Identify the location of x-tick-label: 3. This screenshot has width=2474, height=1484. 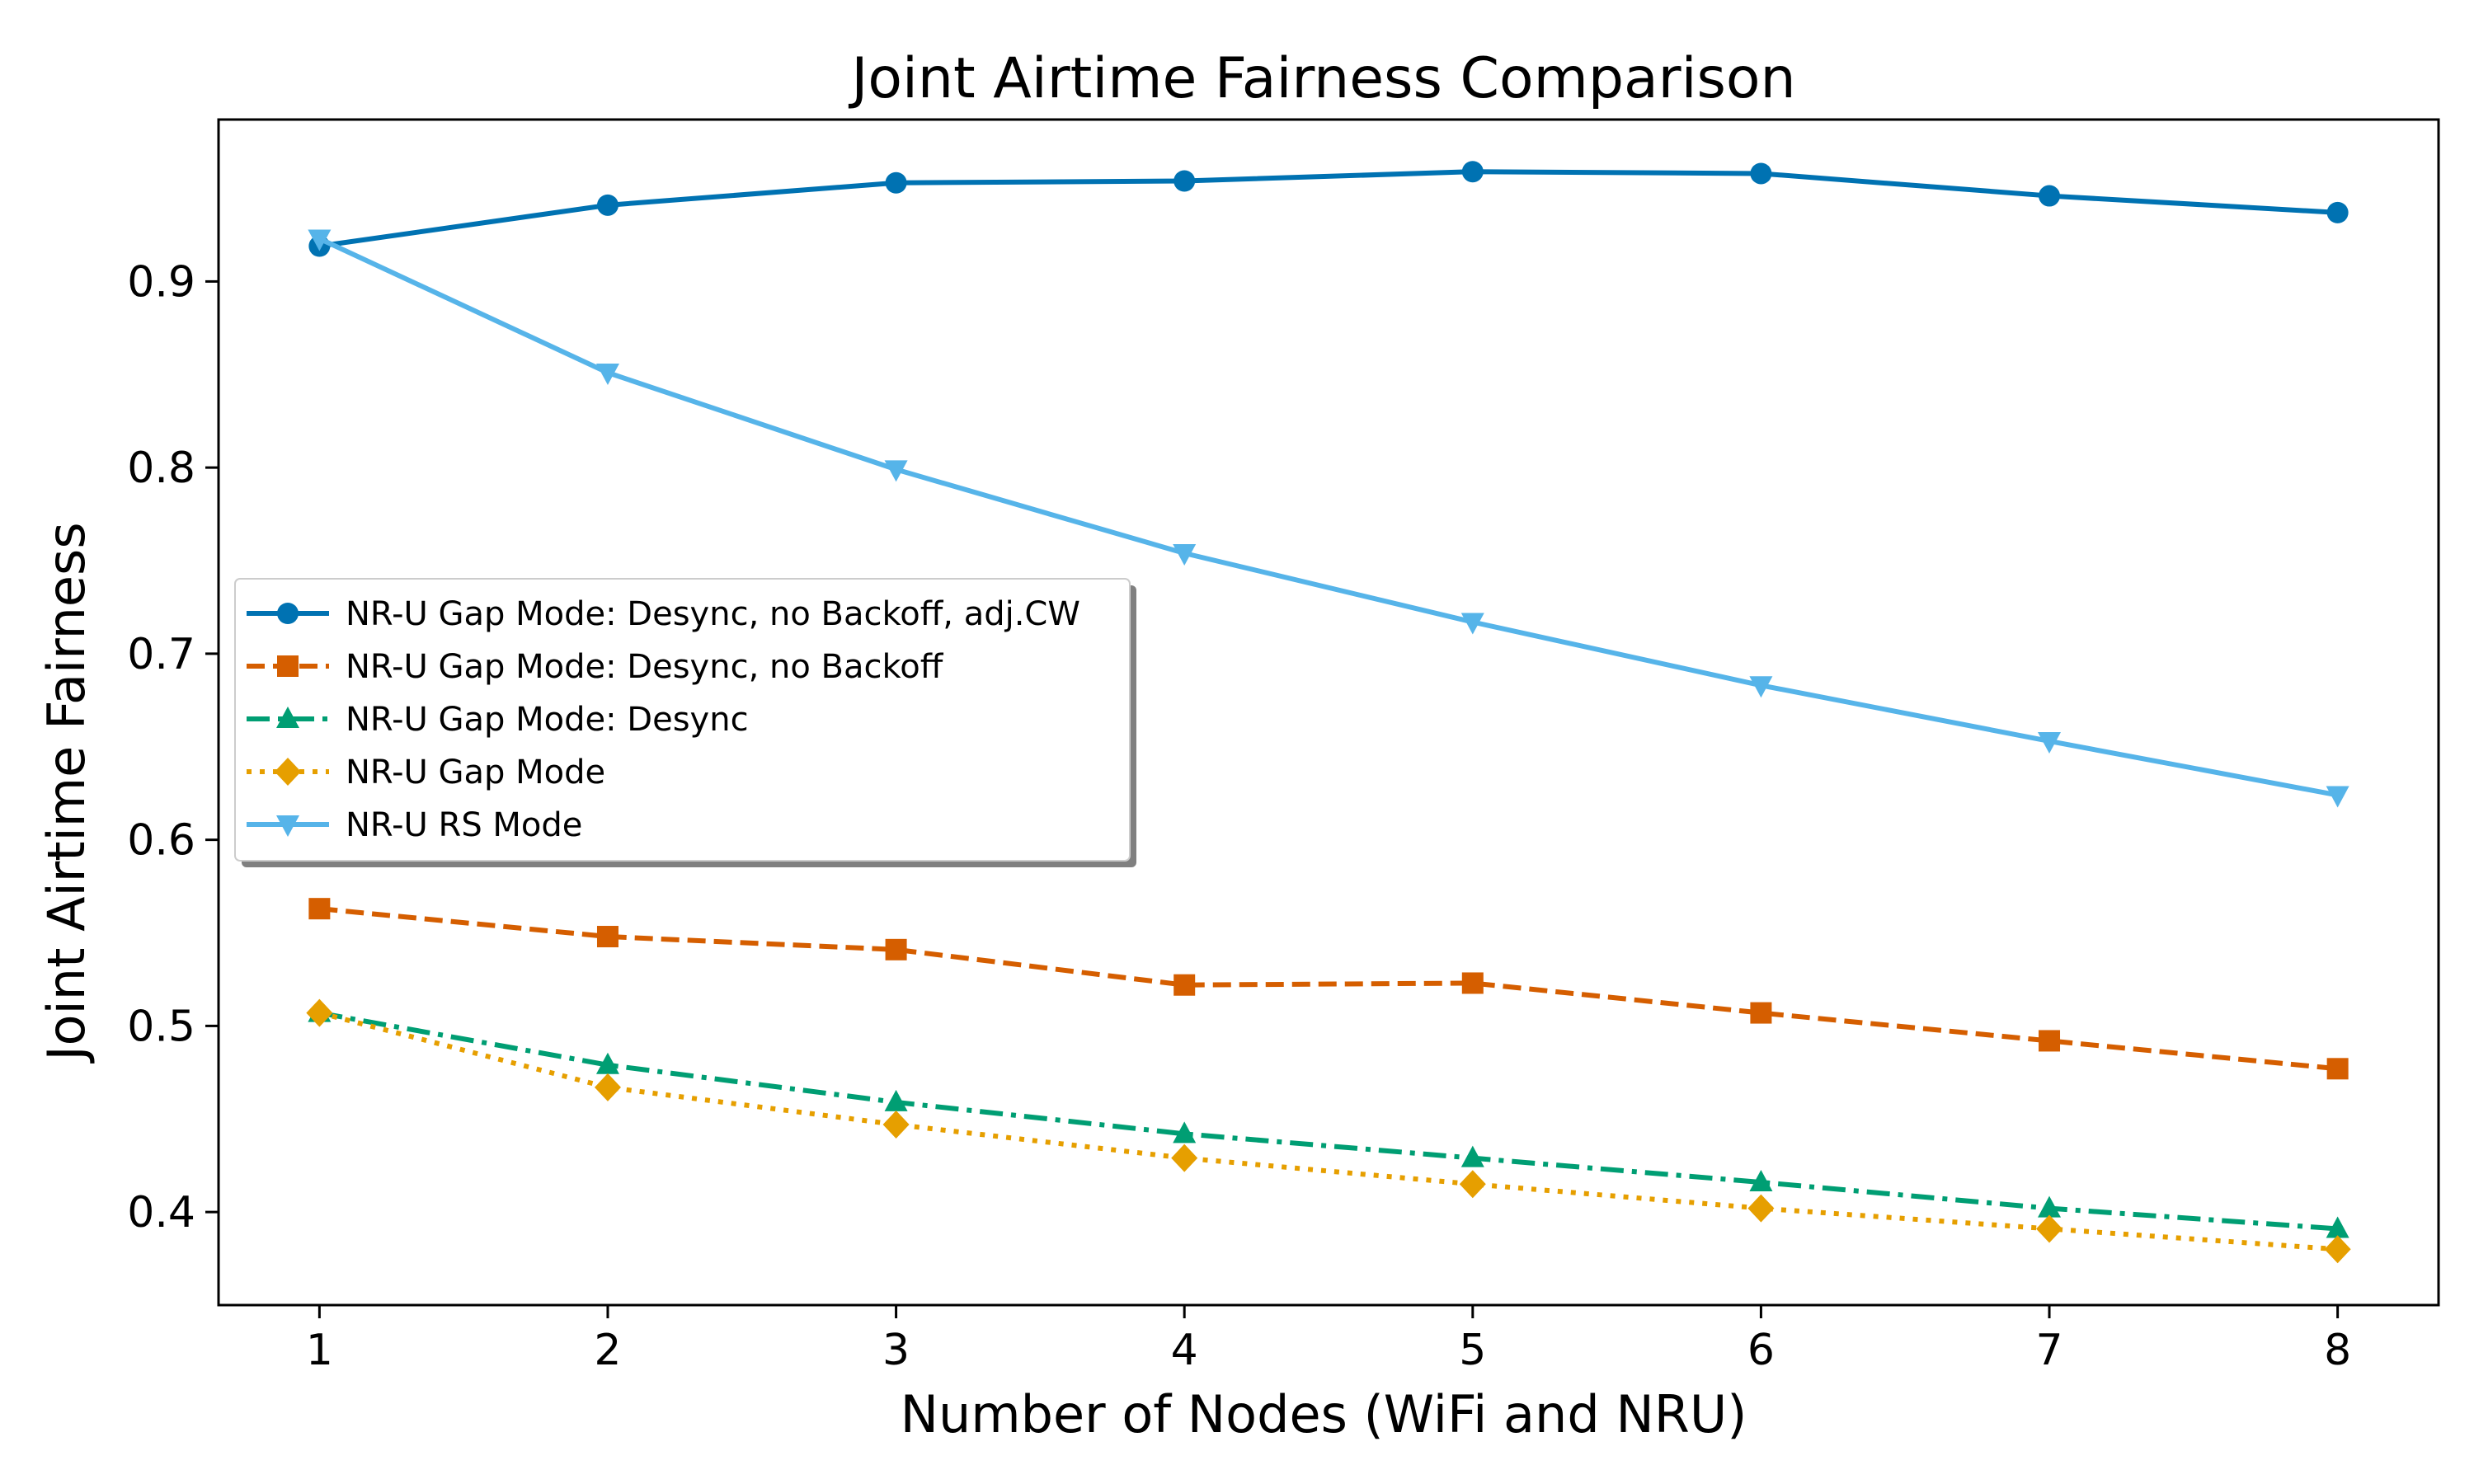
(896, 1350).